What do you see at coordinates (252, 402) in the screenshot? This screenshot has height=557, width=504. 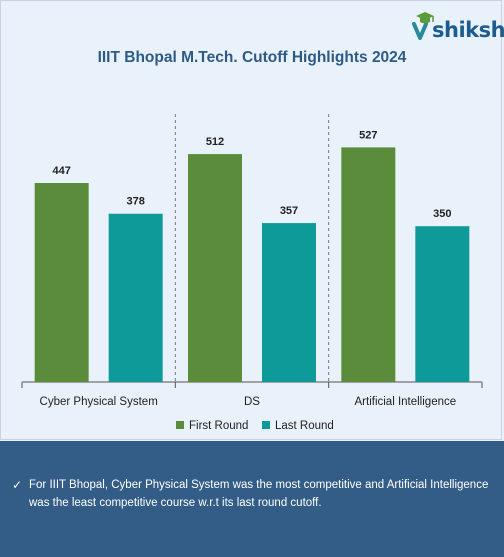 I see `category-label: DS` at bounding box center [252, 402].